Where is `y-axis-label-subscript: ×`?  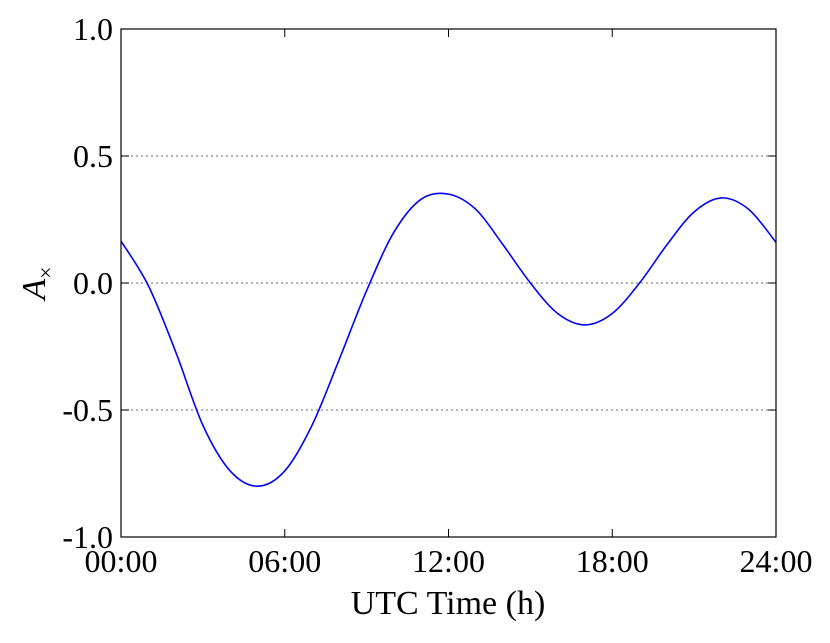 y-axis-label-subscript: × is located at coordinates (45, 272).